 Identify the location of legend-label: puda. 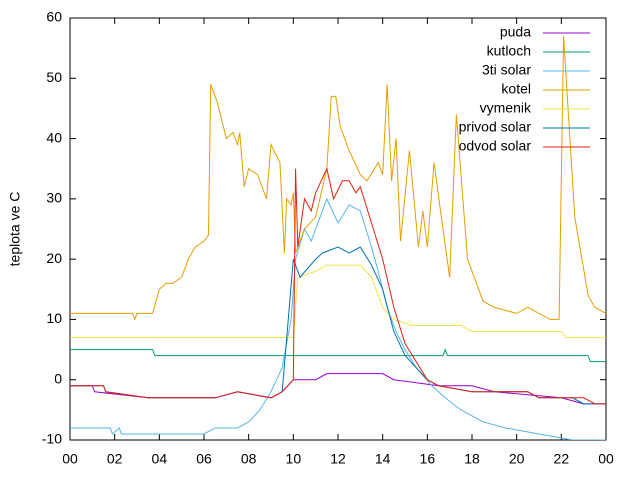
(515, 32).